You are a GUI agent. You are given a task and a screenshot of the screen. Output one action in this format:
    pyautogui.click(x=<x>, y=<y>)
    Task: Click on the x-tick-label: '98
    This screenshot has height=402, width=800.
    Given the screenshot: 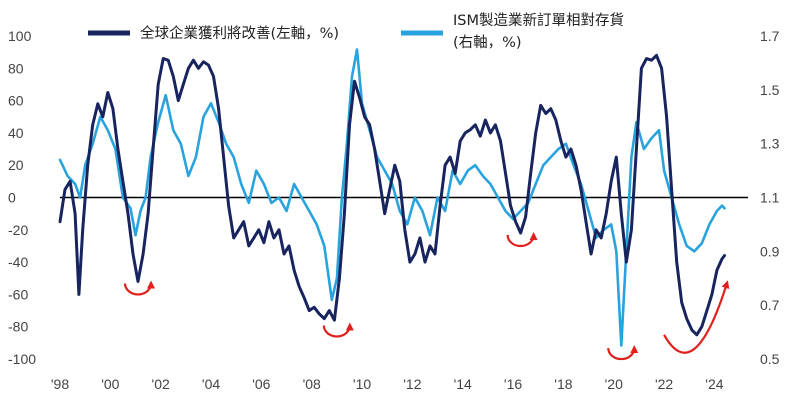 What is the action you would take?
    pyautogui.click(x=60, y=384)
    